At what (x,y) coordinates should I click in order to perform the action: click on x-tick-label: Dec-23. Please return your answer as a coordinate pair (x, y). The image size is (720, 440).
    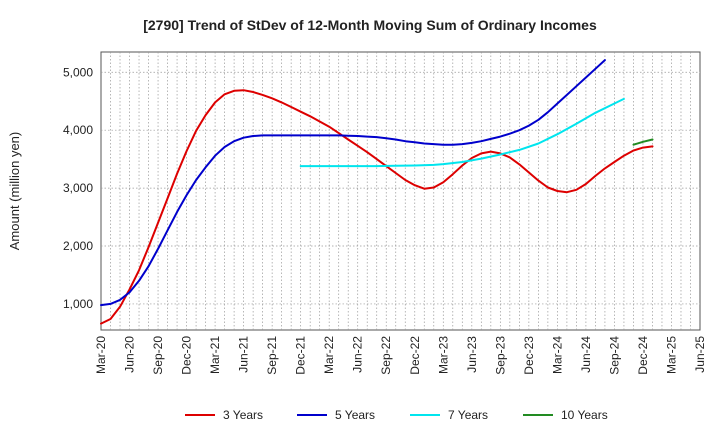
    Looking at the image, I should click on (529, 355).